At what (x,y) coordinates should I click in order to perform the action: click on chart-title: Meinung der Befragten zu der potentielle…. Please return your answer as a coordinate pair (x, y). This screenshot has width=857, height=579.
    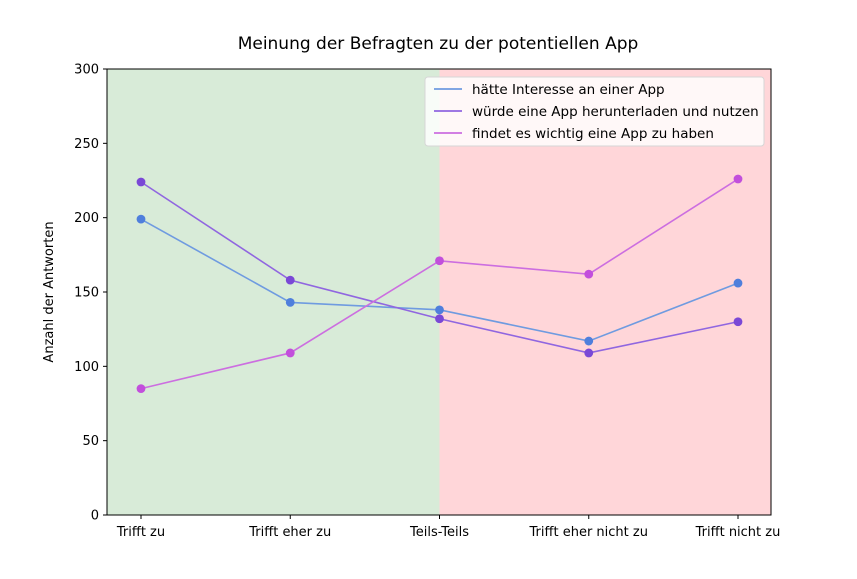
    Looking at the image, I should click on (438, 44).